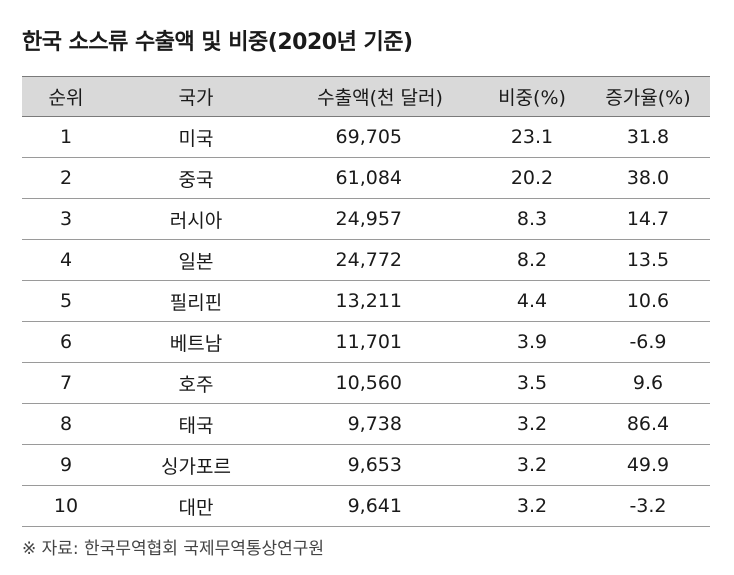 The height and width of the screenshot is (575, 734). What do you see at coordinates (196, 301) in the screenshot?
I see `cell-country: 필리핀` at bounding box center [196, 301].